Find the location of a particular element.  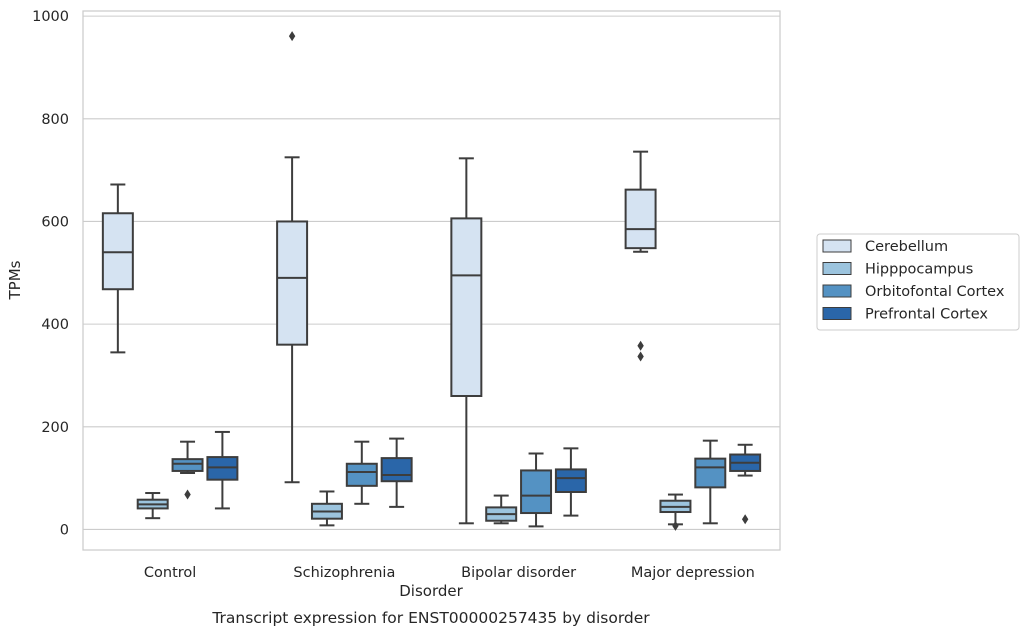

x-tick-label-3: Major depression is located at coordinates (693, 573).